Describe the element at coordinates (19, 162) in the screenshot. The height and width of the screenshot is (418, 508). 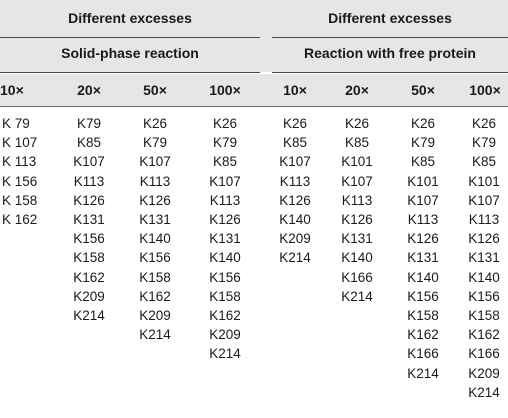
I see `table-cell: K 113` at that location.